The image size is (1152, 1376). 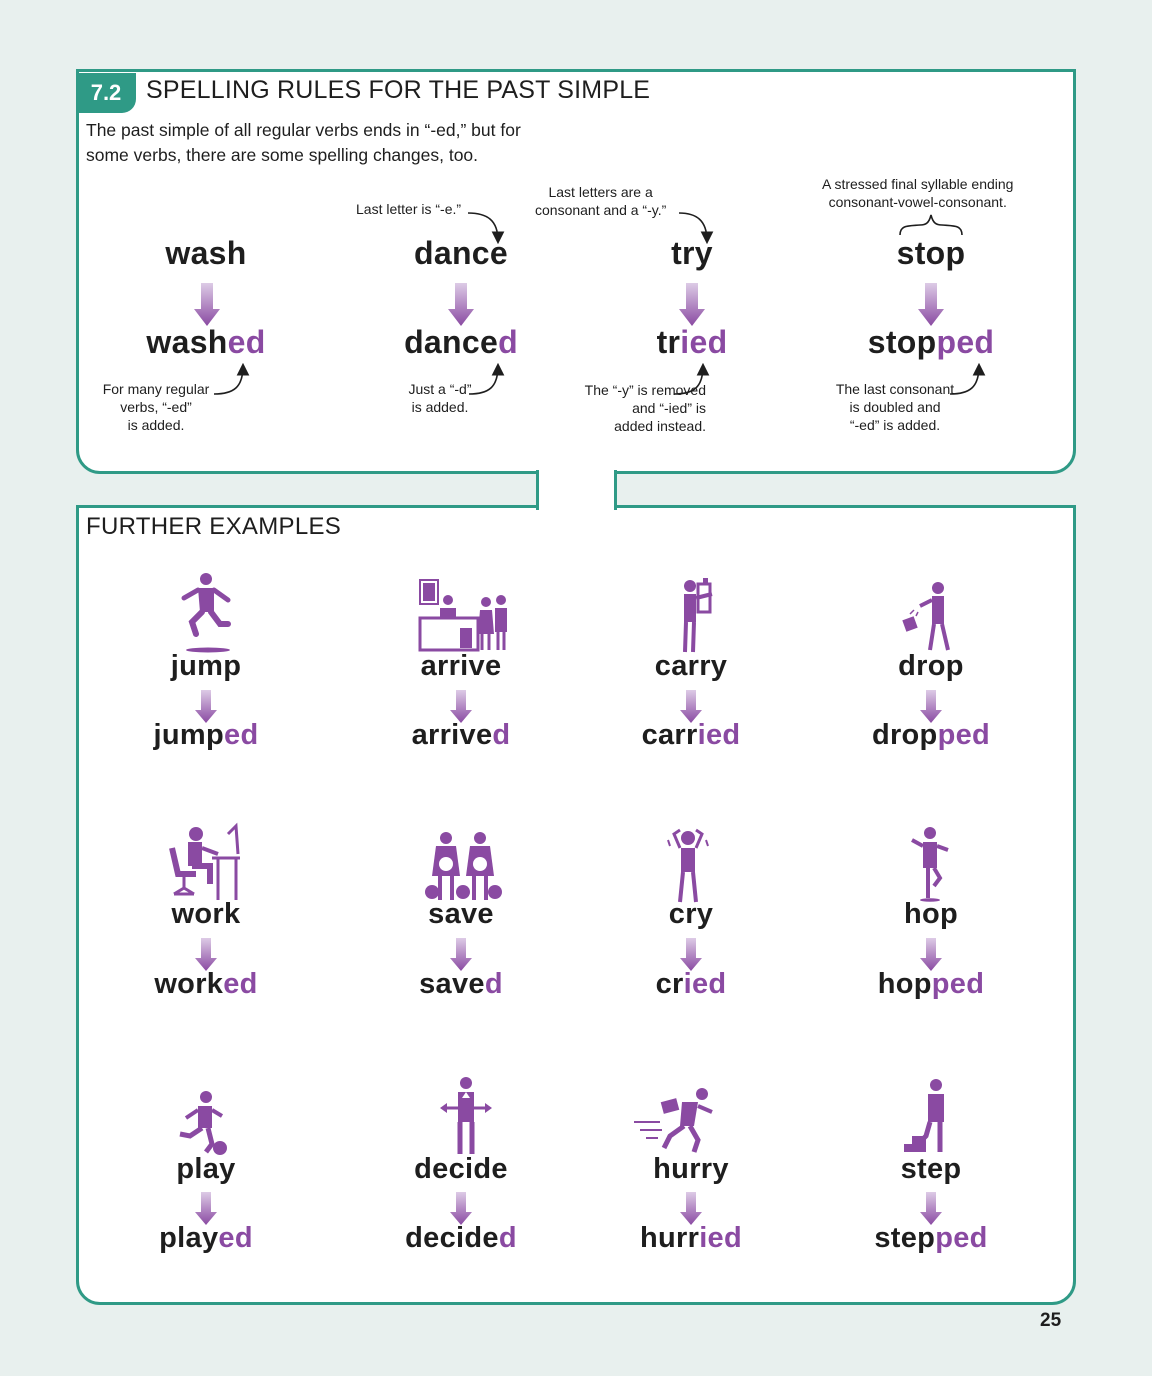 I want to click on example-base-word: carry, so click(x=691, y=666).